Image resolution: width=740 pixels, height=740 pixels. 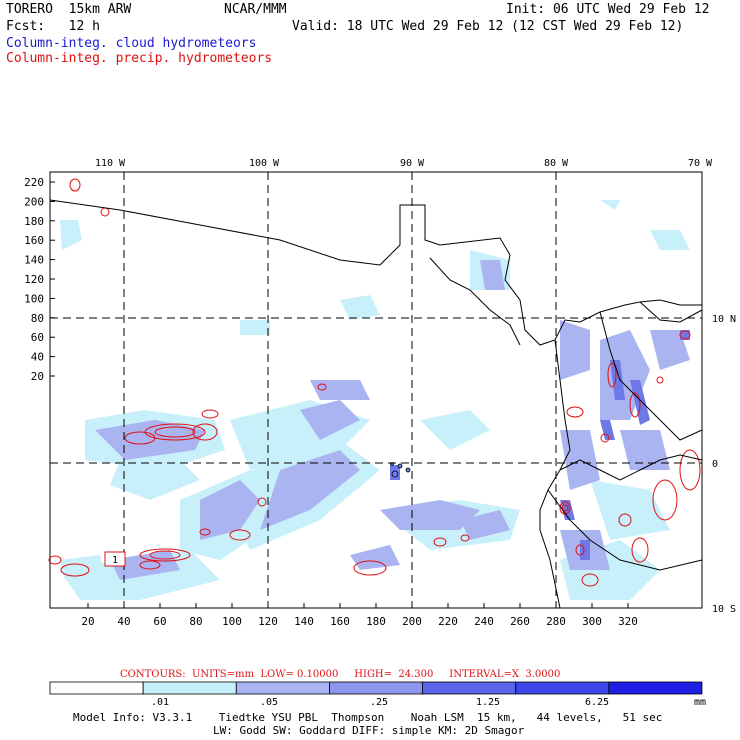 I want to click on lat-label-10s: 10 S, so click(x=724, y=609).